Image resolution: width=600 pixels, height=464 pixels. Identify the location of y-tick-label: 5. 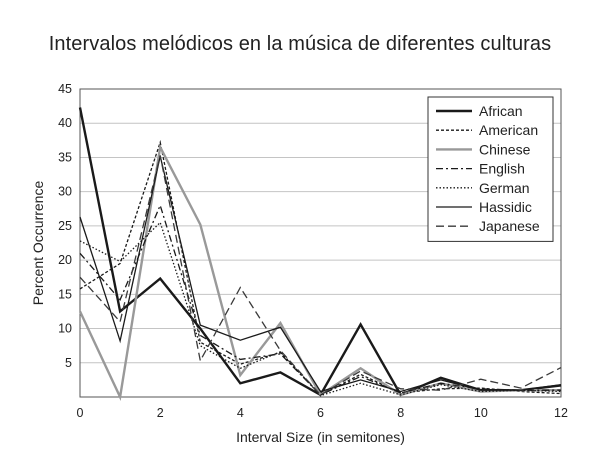
(68, 363).